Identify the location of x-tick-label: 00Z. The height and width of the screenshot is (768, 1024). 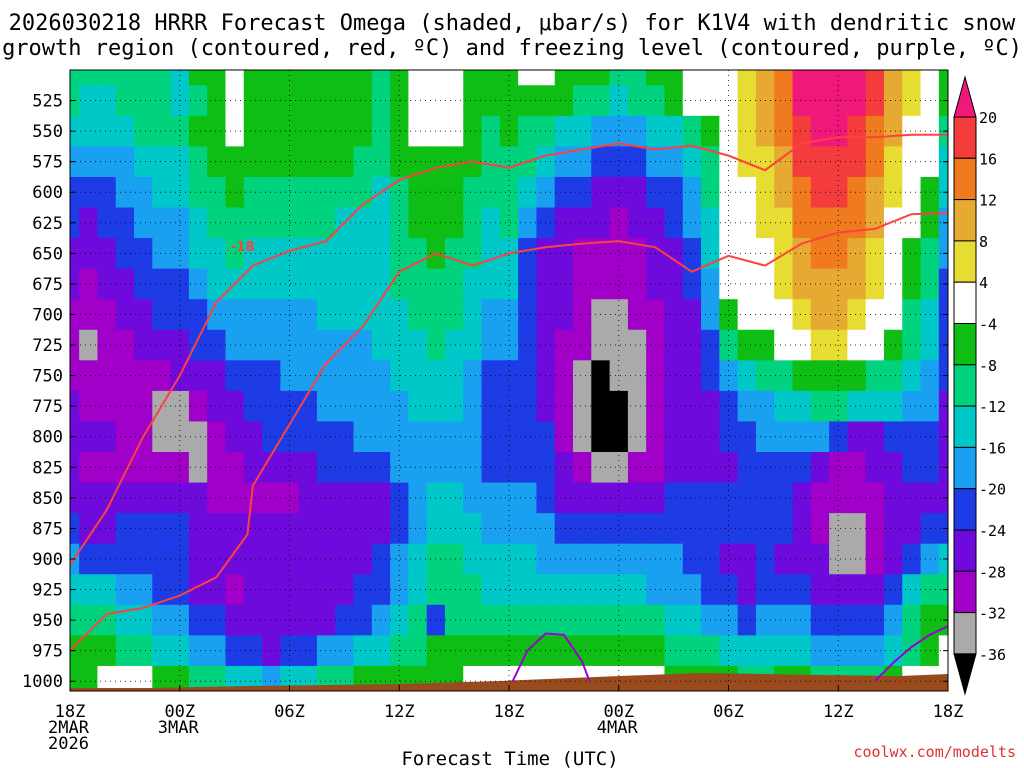
(179, 712).